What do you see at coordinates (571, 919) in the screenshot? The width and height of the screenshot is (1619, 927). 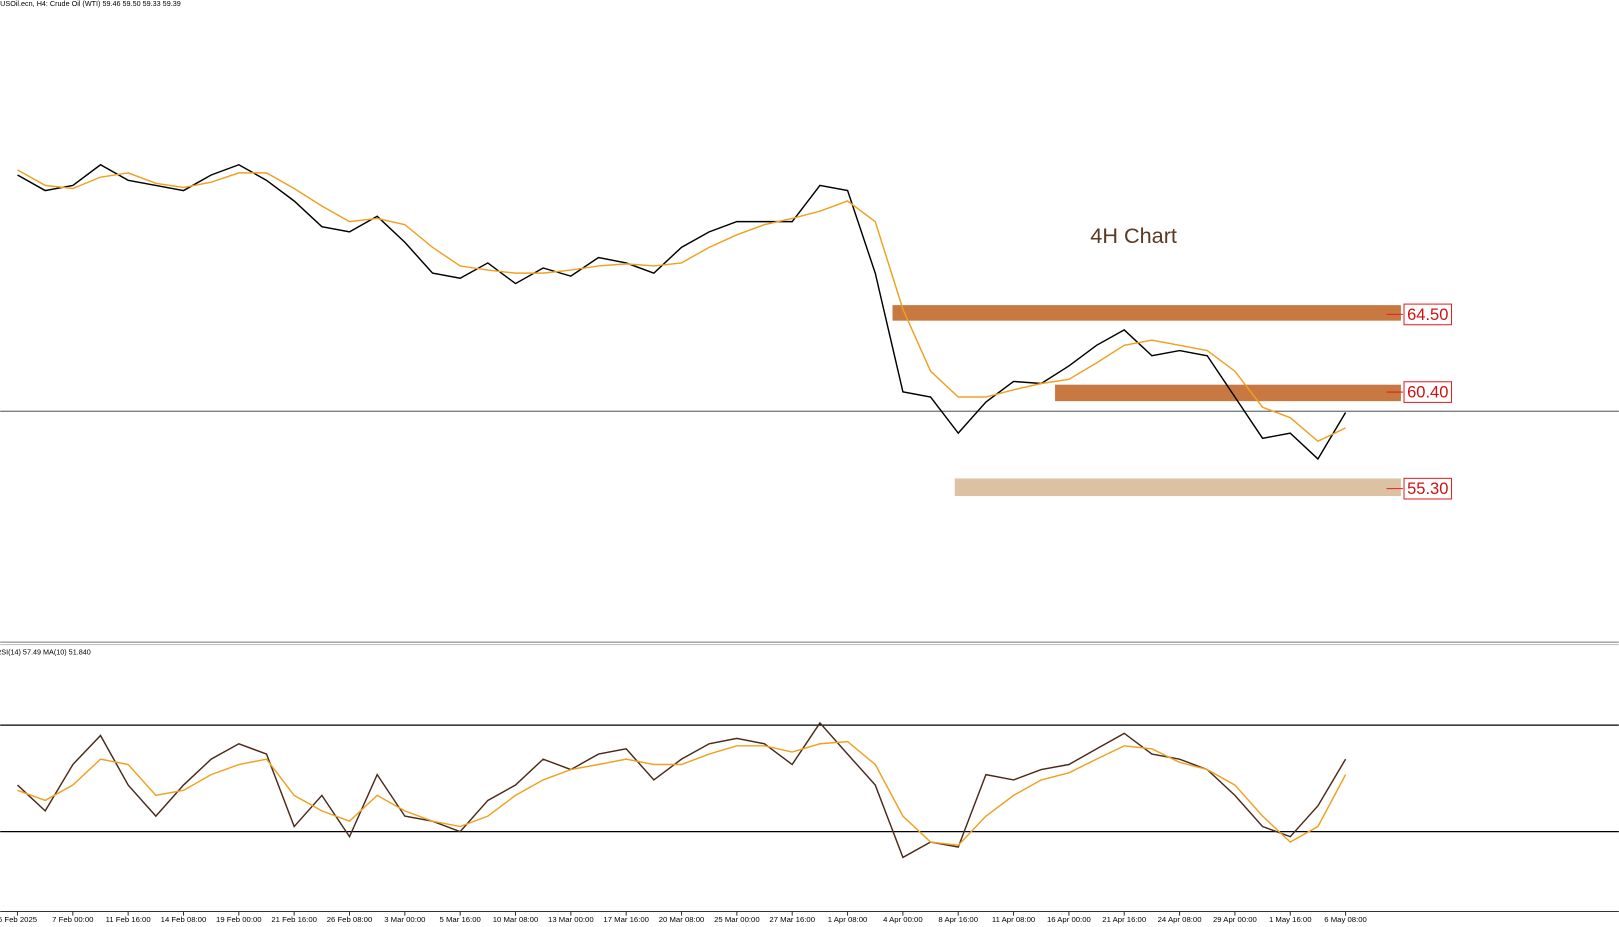 I see `x-tick-label: 13 Mar 00:00` at bounding box center [571, 919].